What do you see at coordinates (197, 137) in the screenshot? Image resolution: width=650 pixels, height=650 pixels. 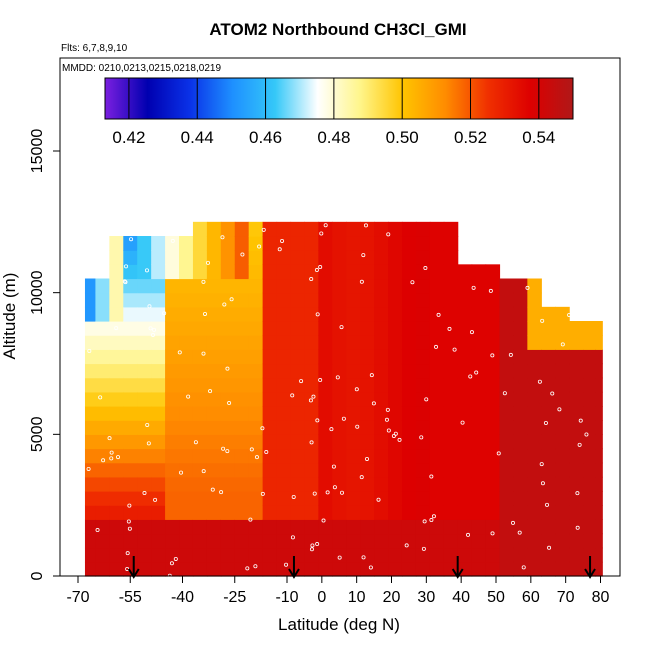 I see `colorbar-tick-label: 0.44` at bounding box center [197, 137].